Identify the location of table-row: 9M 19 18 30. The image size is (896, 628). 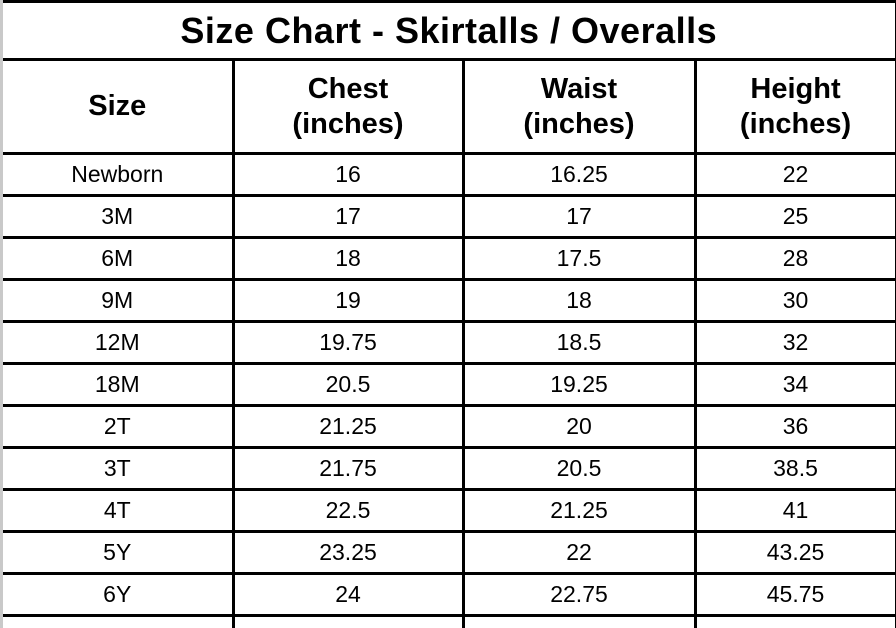
(449, 300).